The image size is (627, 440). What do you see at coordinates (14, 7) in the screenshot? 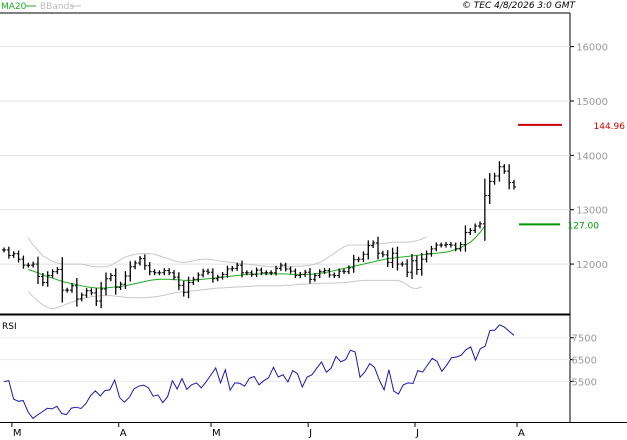
I see `legend-ma20-label: MA20` at bounding box center [14, 7].